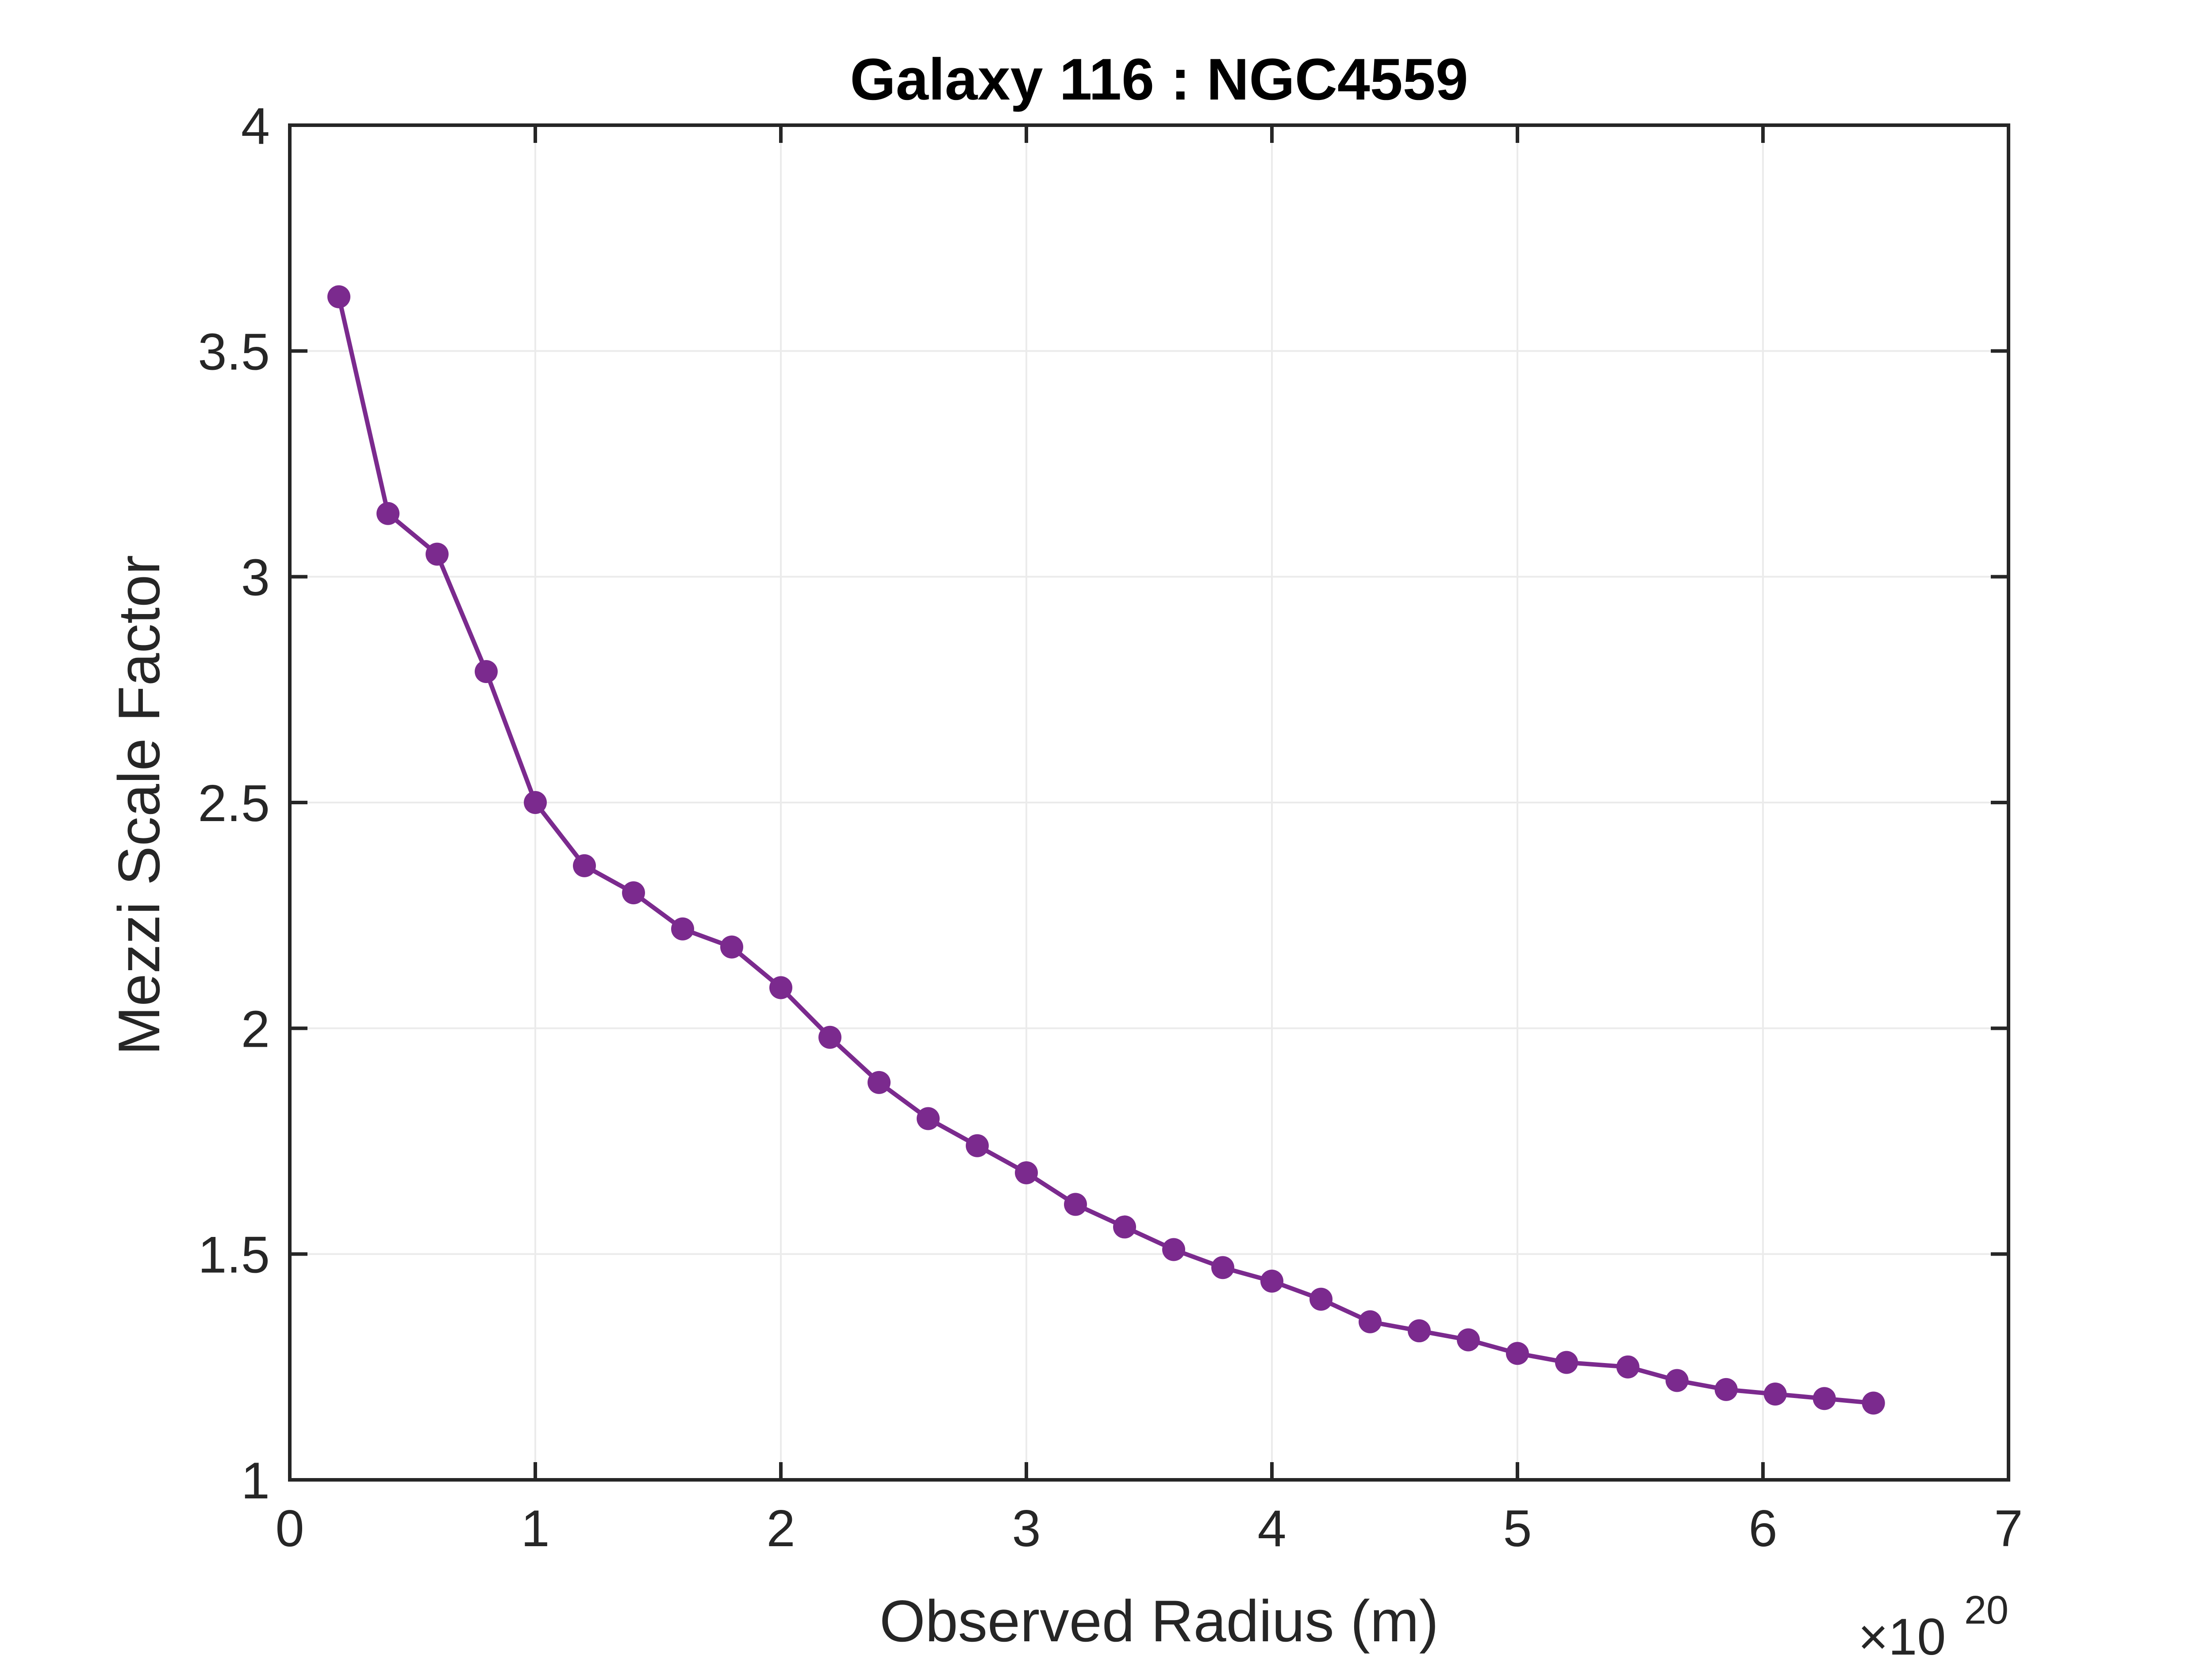 The width and height of the screenshot is (2212, 1659). What do you see at coordinates (2008, 1528) in the screenshot?
I see `x-tick-label: 7` at bounding box center [2008, 1528].